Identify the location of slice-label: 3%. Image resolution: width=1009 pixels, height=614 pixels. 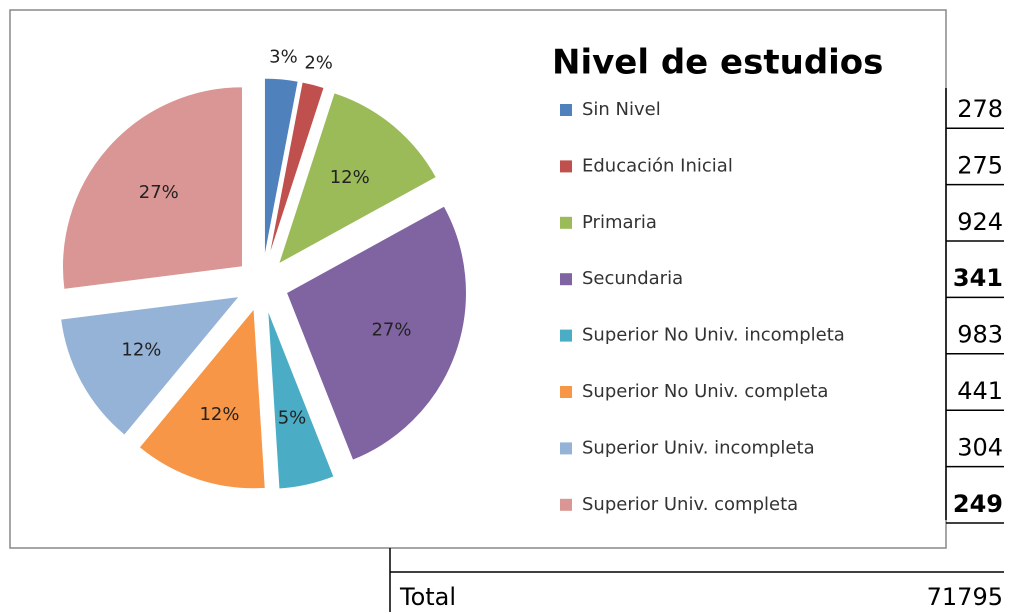
(283, 56).